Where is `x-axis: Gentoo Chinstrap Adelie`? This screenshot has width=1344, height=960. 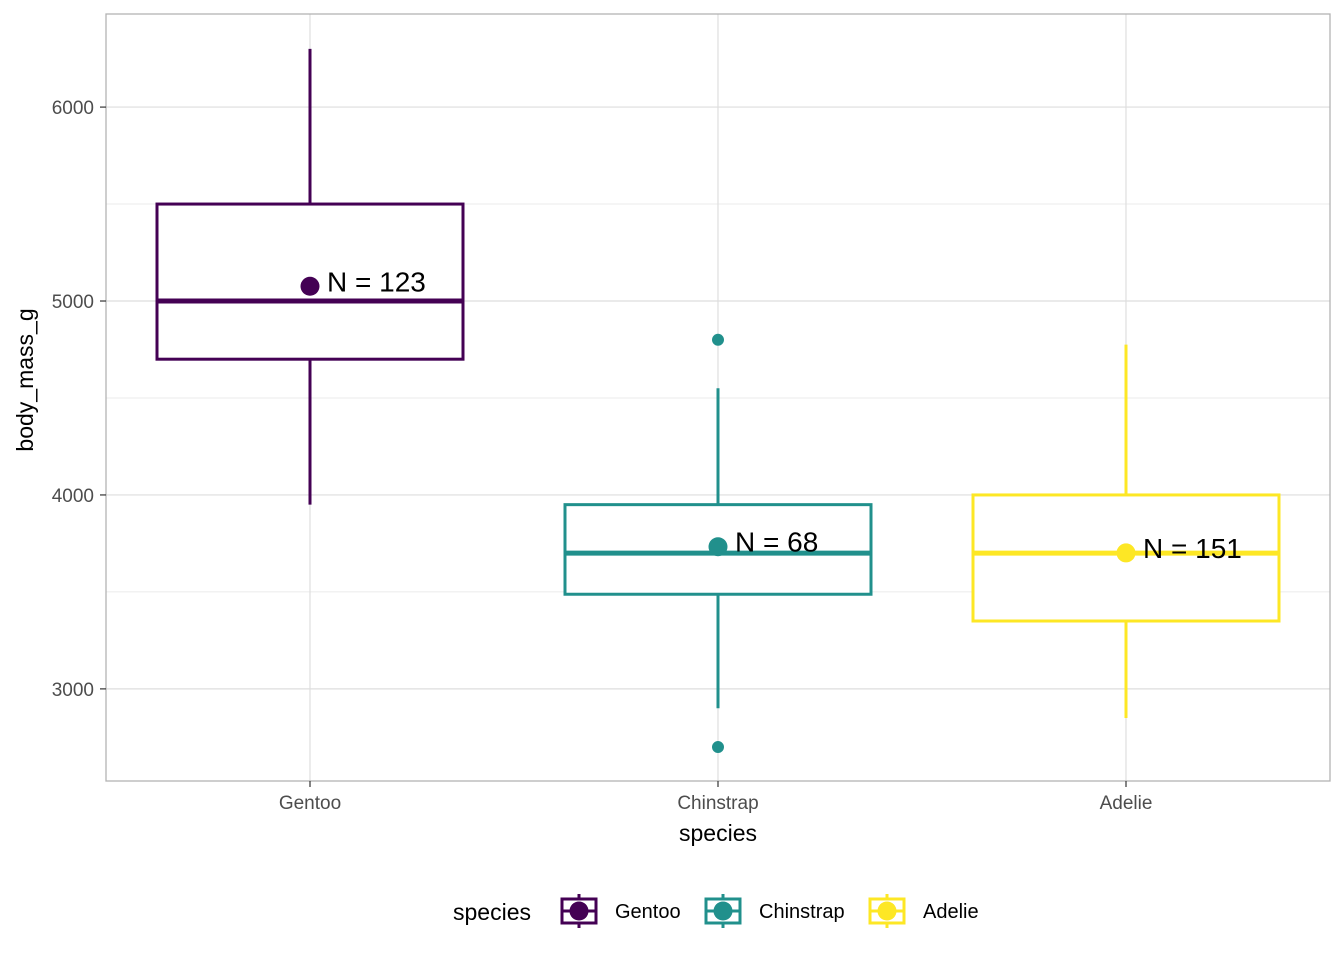 x-axis: Gentoo Chinstrap Adelie is located at coordinates (716, 797).